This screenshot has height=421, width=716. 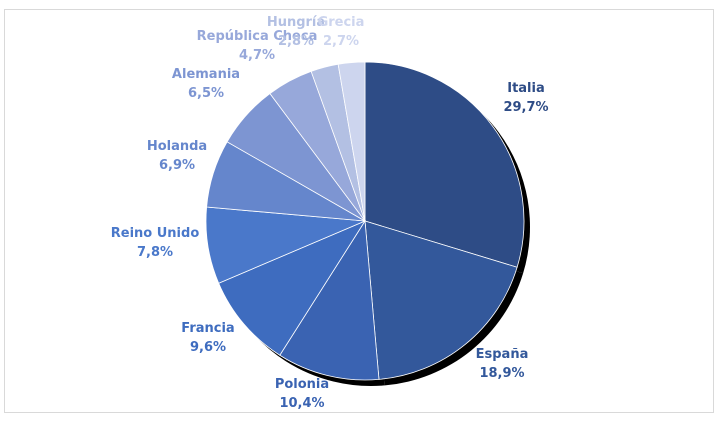 What do you see at coordinates (341, 41) in the screenshot?
I see `value-label-grecia: 2,7%` at bounding box center [341, 41].